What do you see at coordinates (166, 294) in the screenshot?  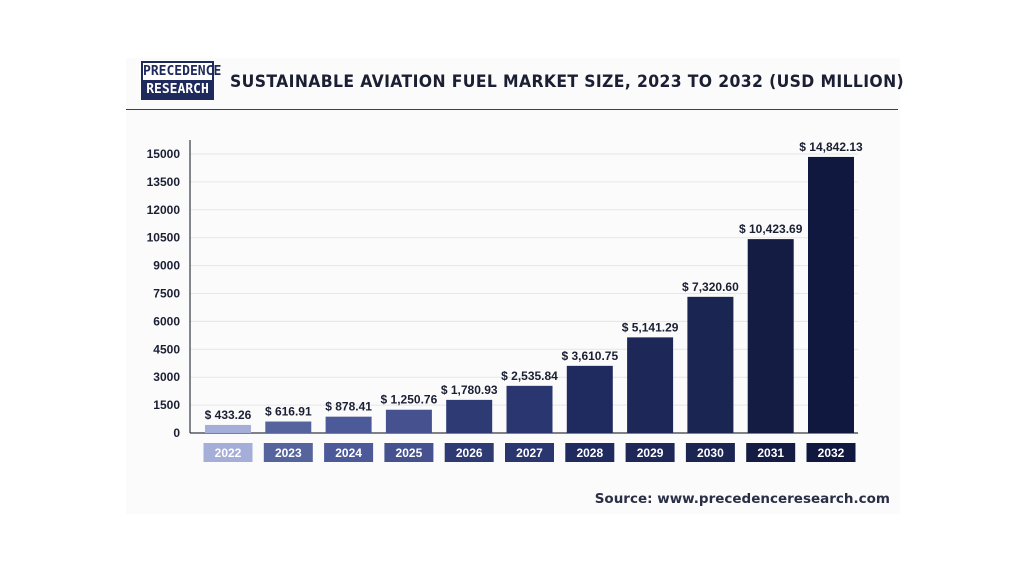 I see `y-tick-label: 7500` at bounding box center [166, 294].